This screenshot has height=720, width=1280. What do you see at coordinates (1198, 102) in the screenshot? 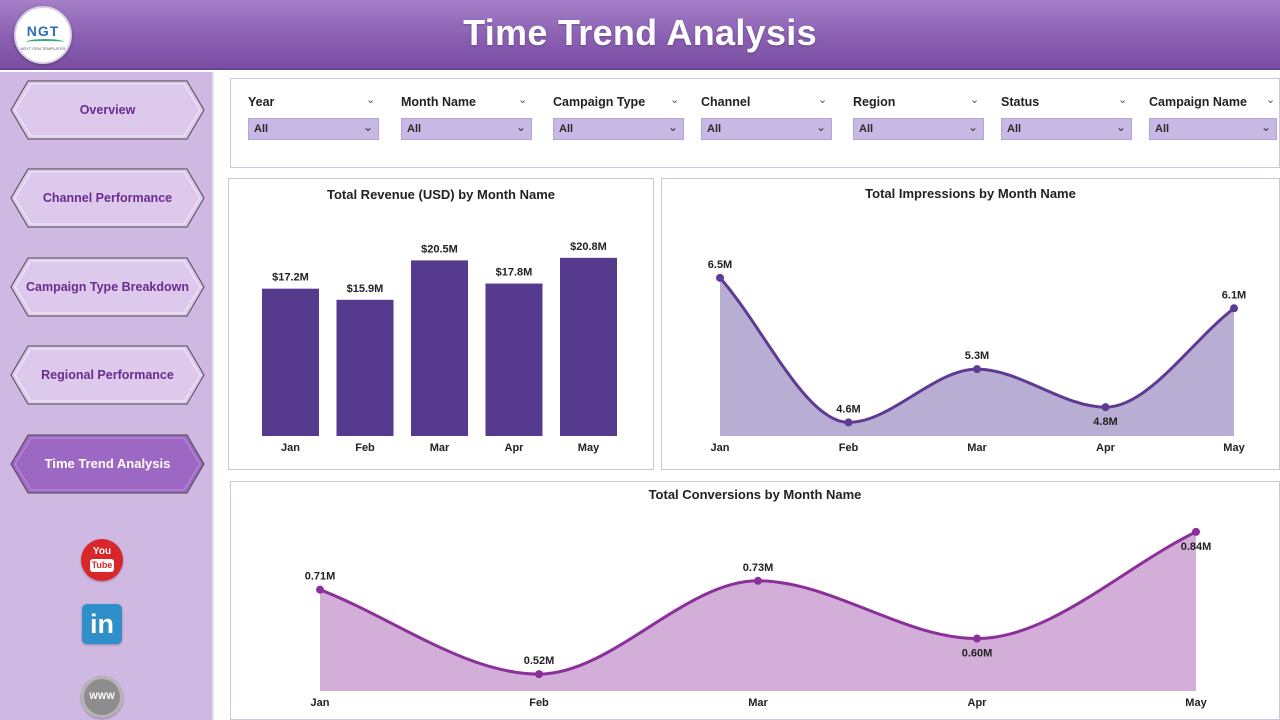
I see `filter-label: Campaign Name` at bounding box center [1198, 102].